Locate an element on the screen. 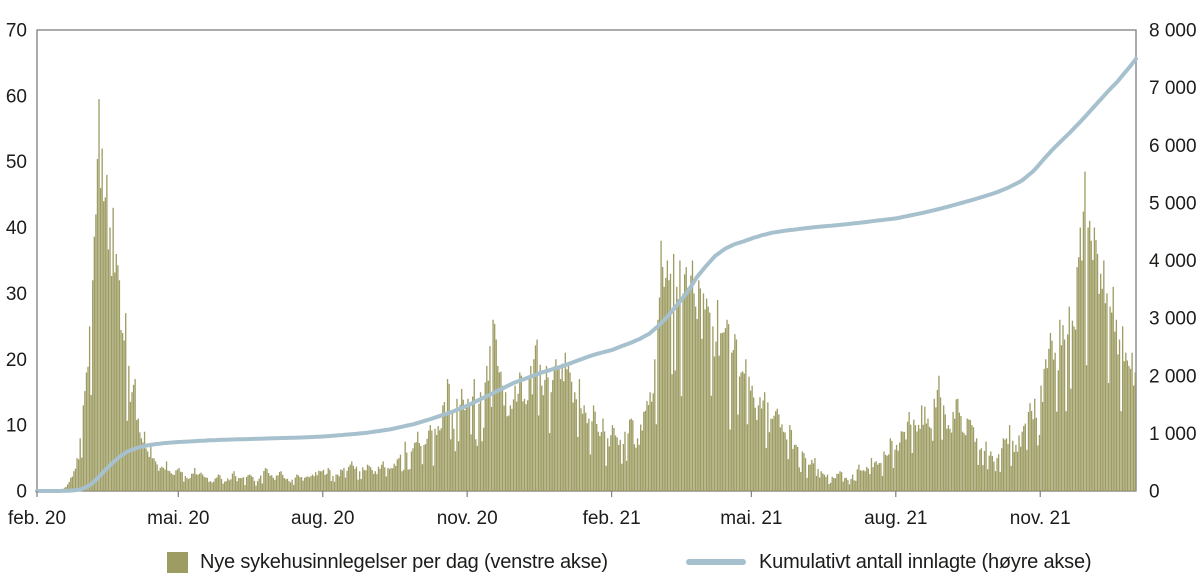 The image size is (1200, 588). svg-text: 30 is located at coordinates (16, 294).